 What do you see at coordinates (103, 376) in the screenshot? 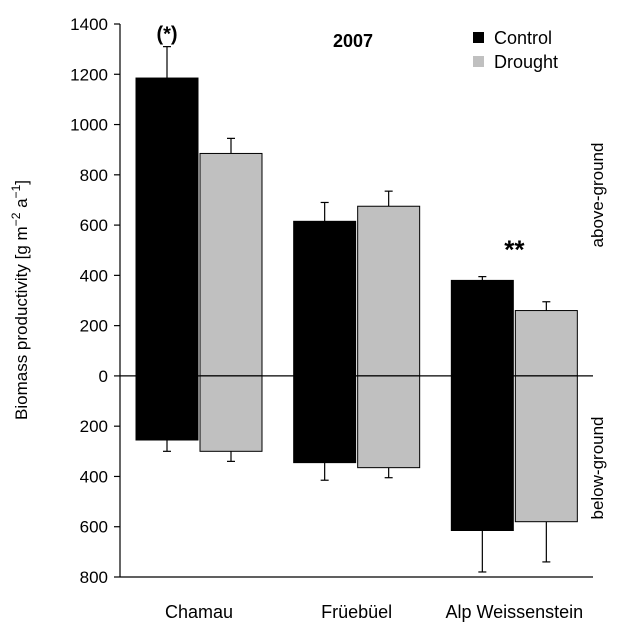
I see `y-tick-label: 0` at bounding box center [103, 376].